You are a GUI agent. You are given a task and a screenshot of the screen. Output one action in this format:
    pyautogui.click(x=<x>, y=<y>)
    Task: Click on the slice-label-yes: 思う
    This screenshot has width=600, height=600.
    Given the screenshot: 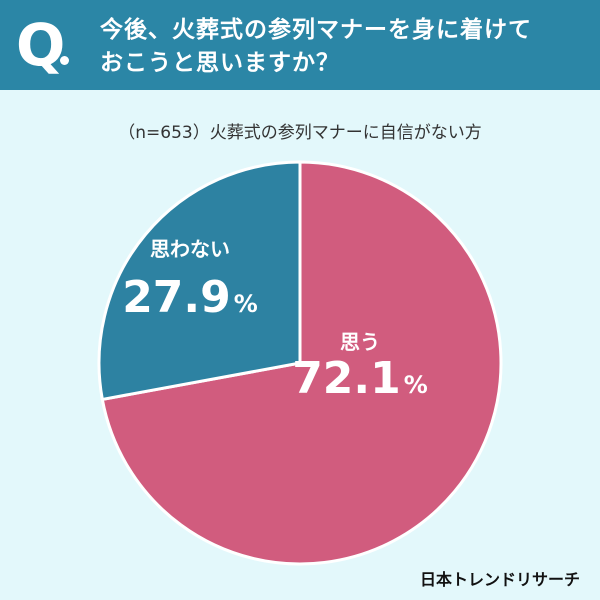 What is the action you would take?
    pyautogui.click(x=360, y=342)
    